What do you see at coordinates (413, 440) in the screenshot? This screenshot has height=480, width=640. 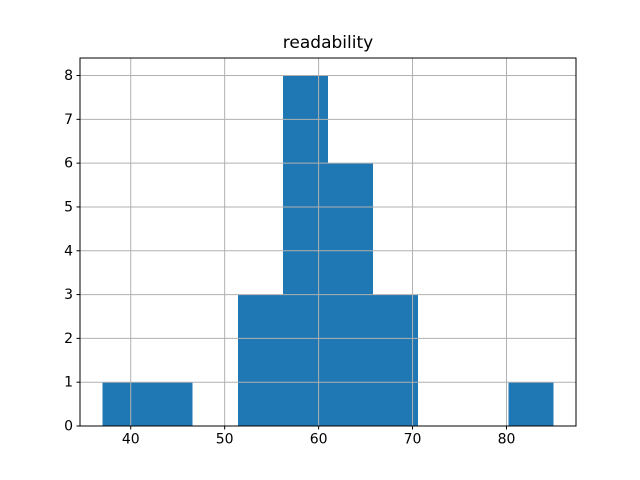 I see `x-tick-label: 70` at bounding box center [413, 440].